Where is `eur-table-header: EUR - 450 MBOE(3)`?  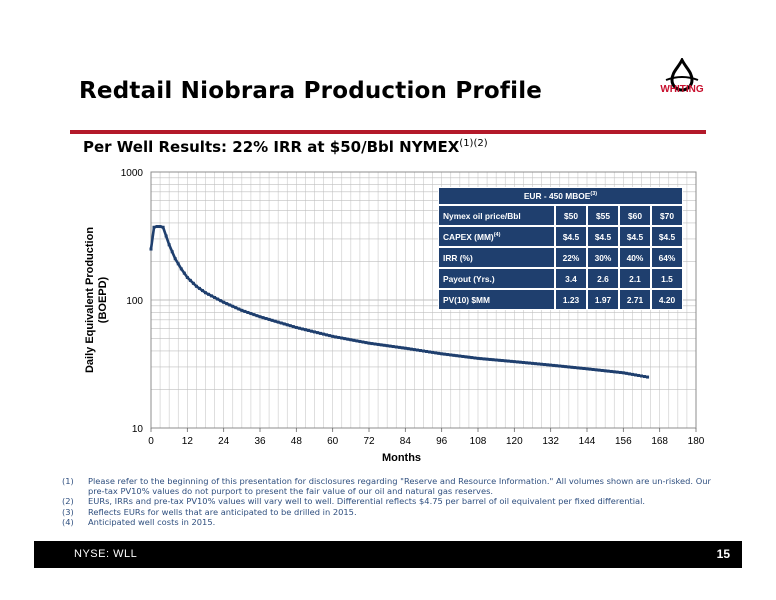 eur-table-header: EUR - 450 MBOE(3) is located at coordinates (560, 196).